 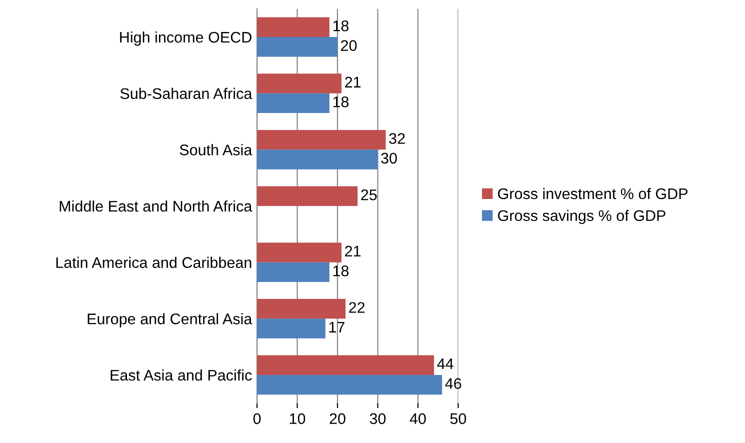 I want to click on data-label: 25, so click(x=369, y=194).